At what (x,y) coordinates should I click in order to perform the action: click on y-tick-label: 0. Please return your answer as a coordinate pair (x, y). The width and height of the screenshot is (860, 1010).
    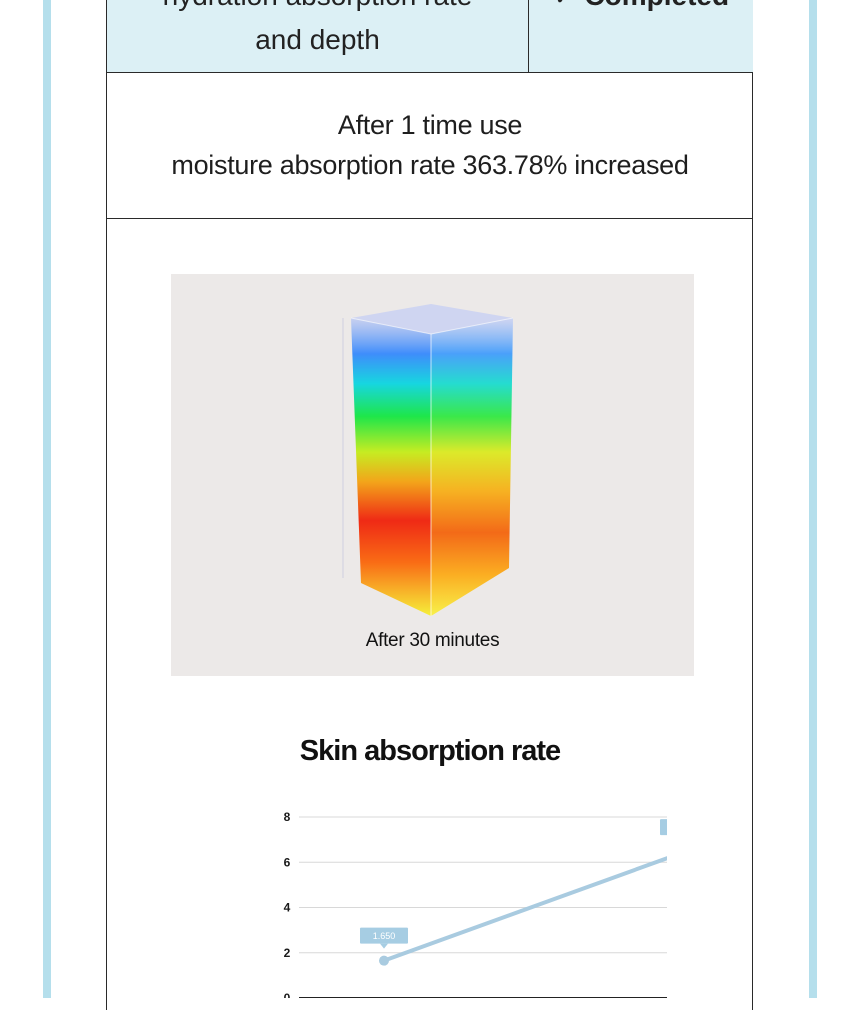
    Looking at the image, I should click on (287, 994).